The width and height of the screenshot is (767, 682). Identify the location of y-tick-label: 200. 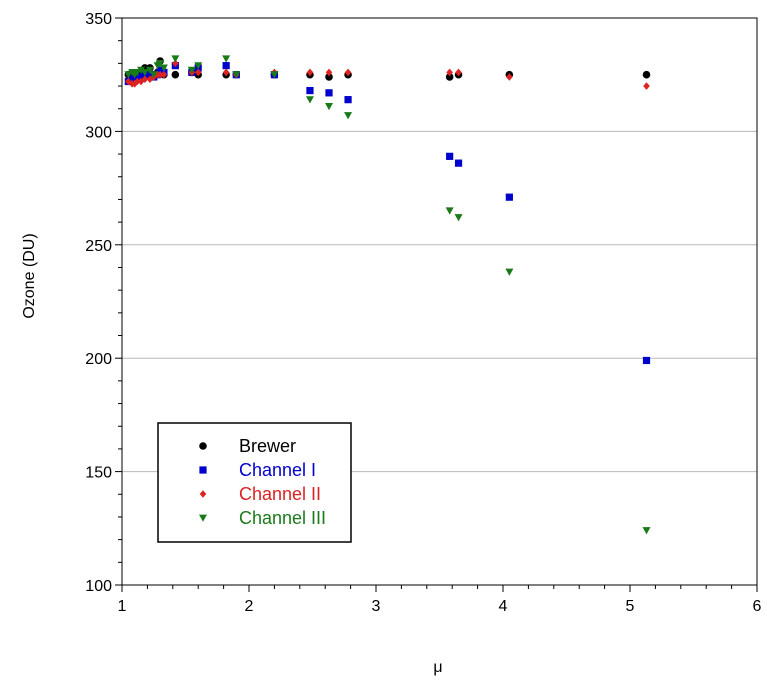
(98, 359).